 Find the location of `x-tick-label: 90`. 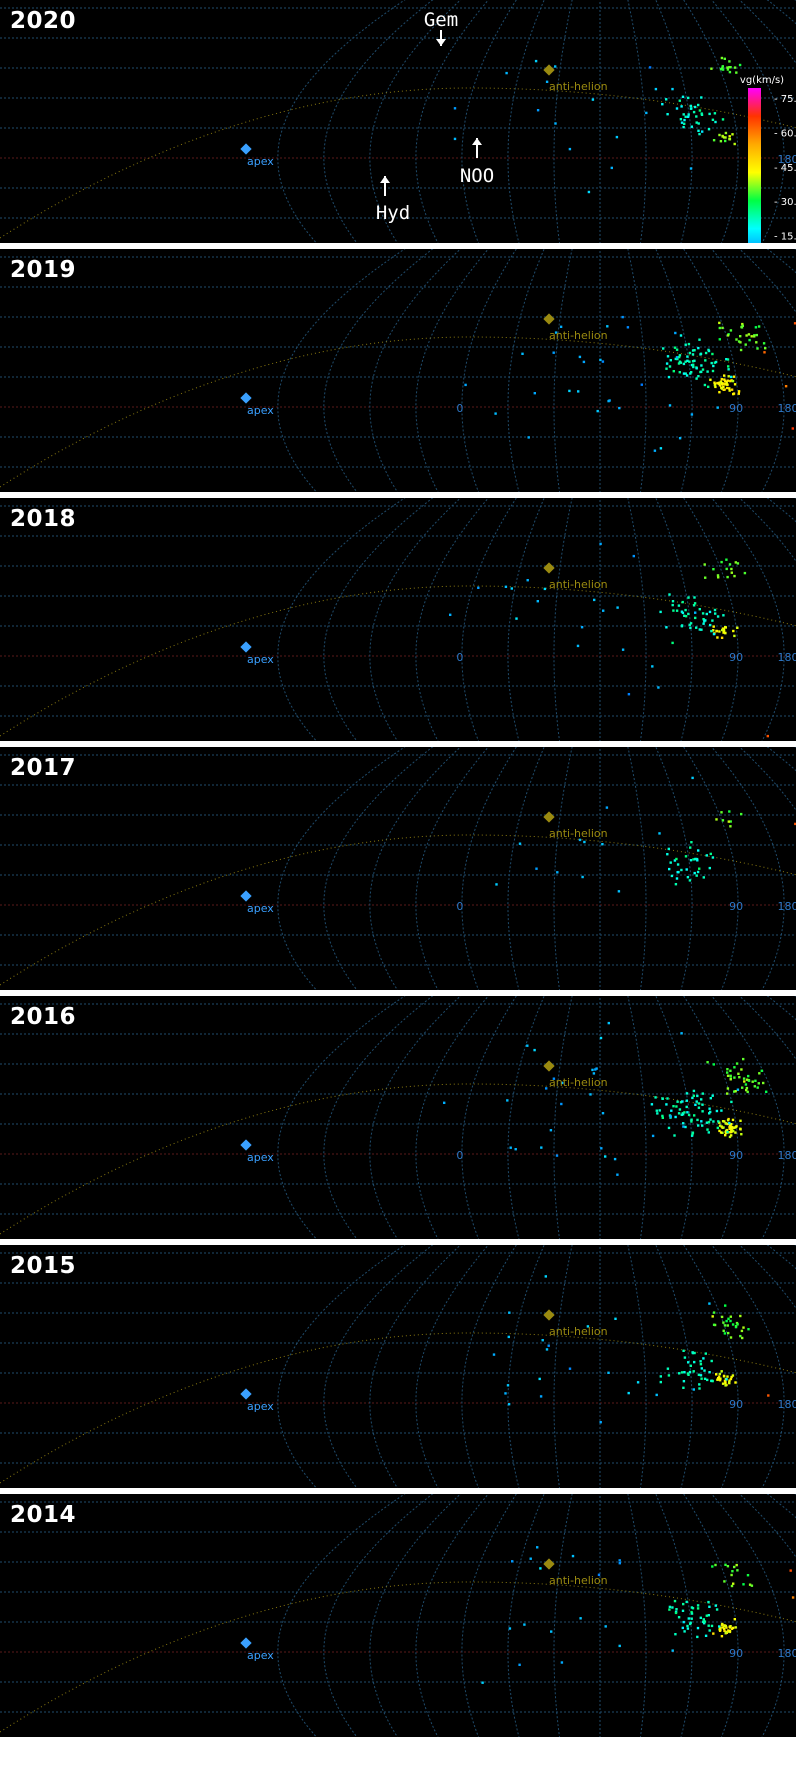

x-tick-label: 90 is located at coordinates (736, 1155).